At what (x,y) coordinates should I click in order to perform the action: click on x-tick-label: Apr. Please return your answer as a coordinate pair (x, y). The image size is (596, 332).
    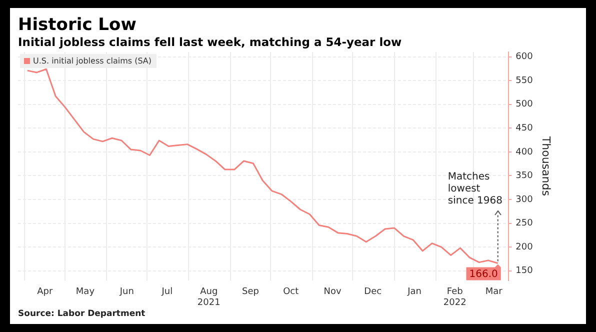
    Looking at the image, I should click on (45, 292).